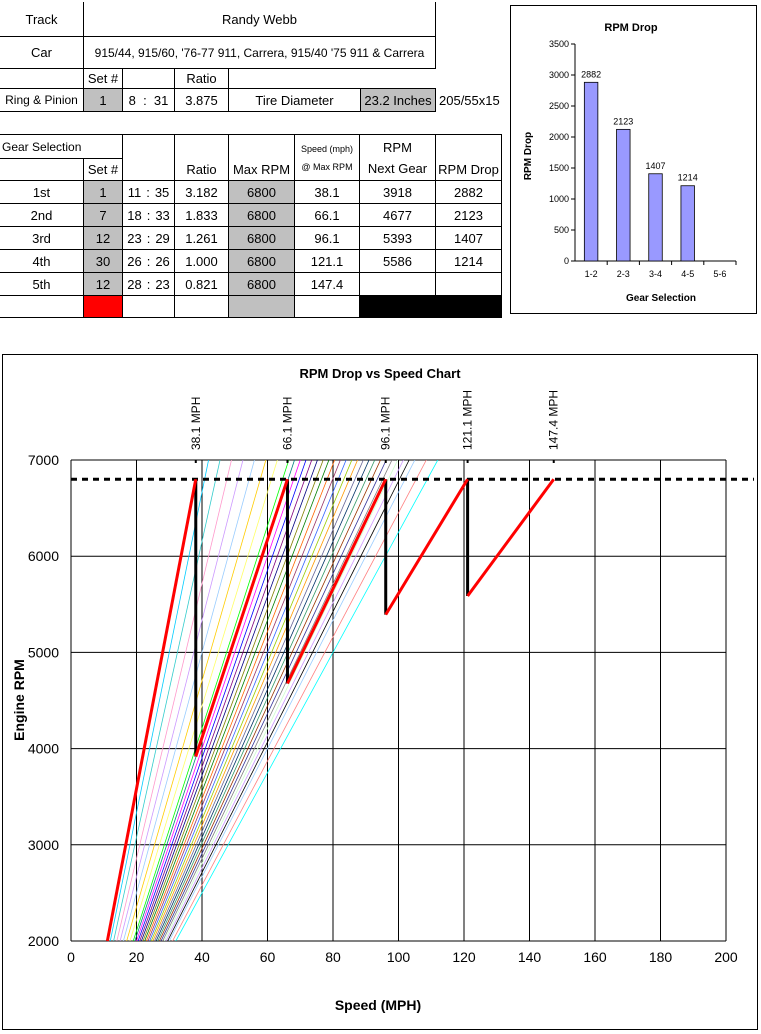 The height and width of the screenshot is (1034, 761). Describe the element at coordinates (687, 274) in the screenshot. I see `bar-category-label: 4-5` at that location.